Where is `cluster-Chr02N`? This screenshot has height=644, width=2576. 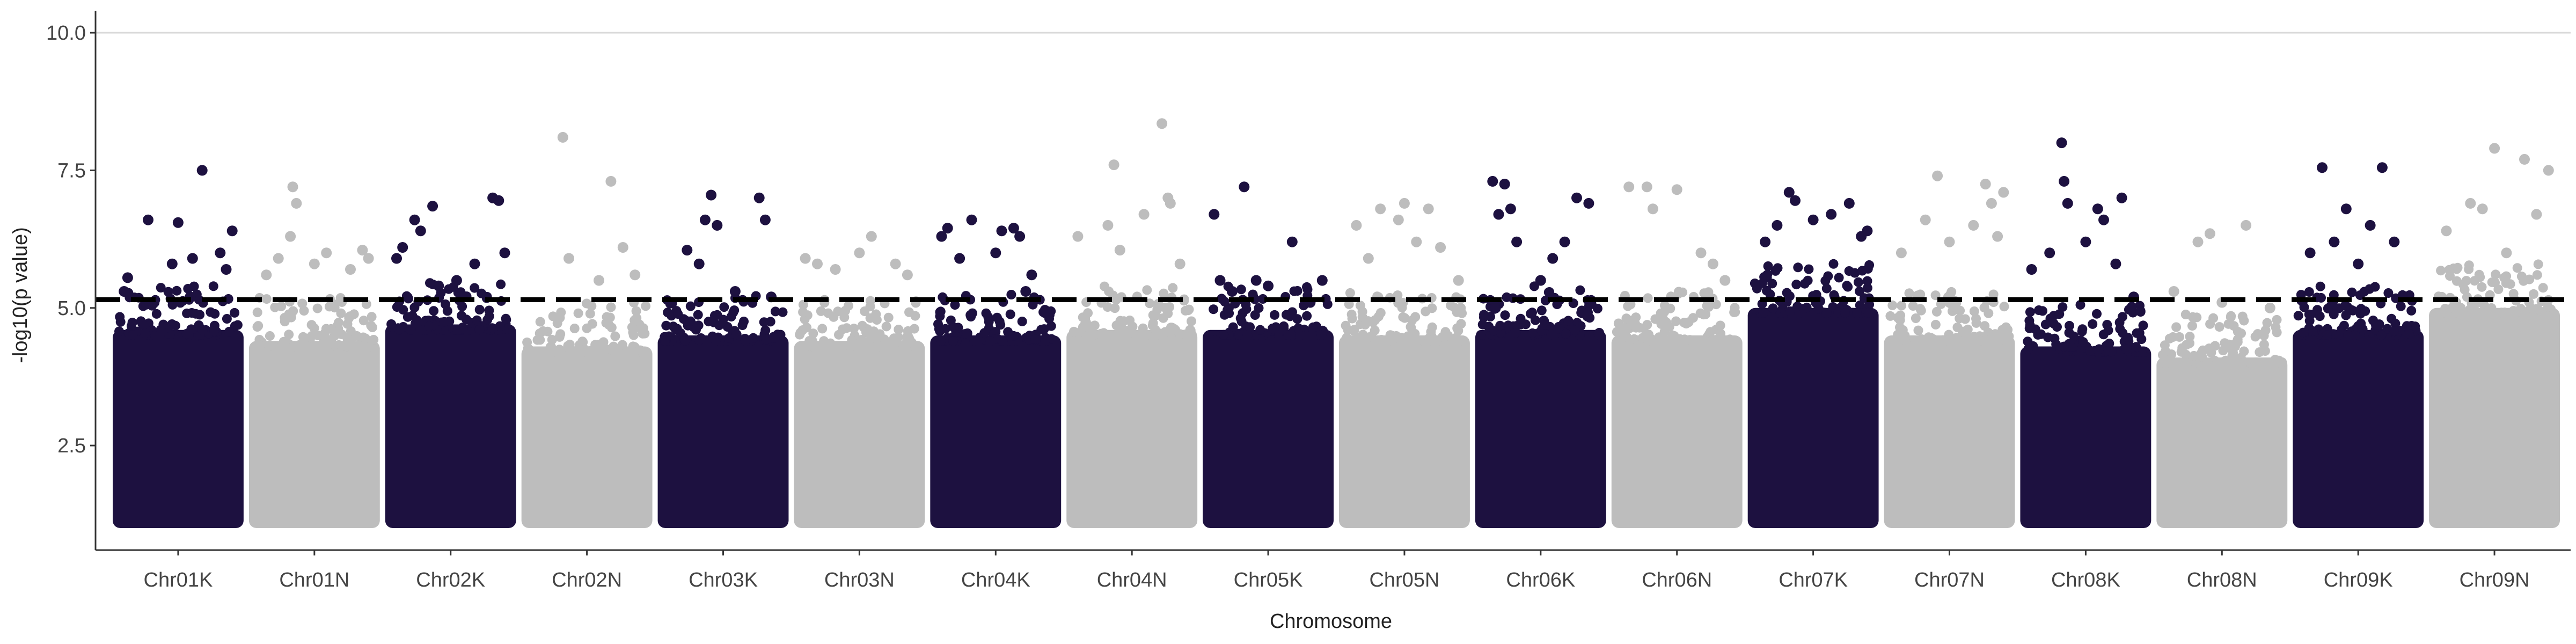 cluster-Chr02N is located at coordinates (587, 437).